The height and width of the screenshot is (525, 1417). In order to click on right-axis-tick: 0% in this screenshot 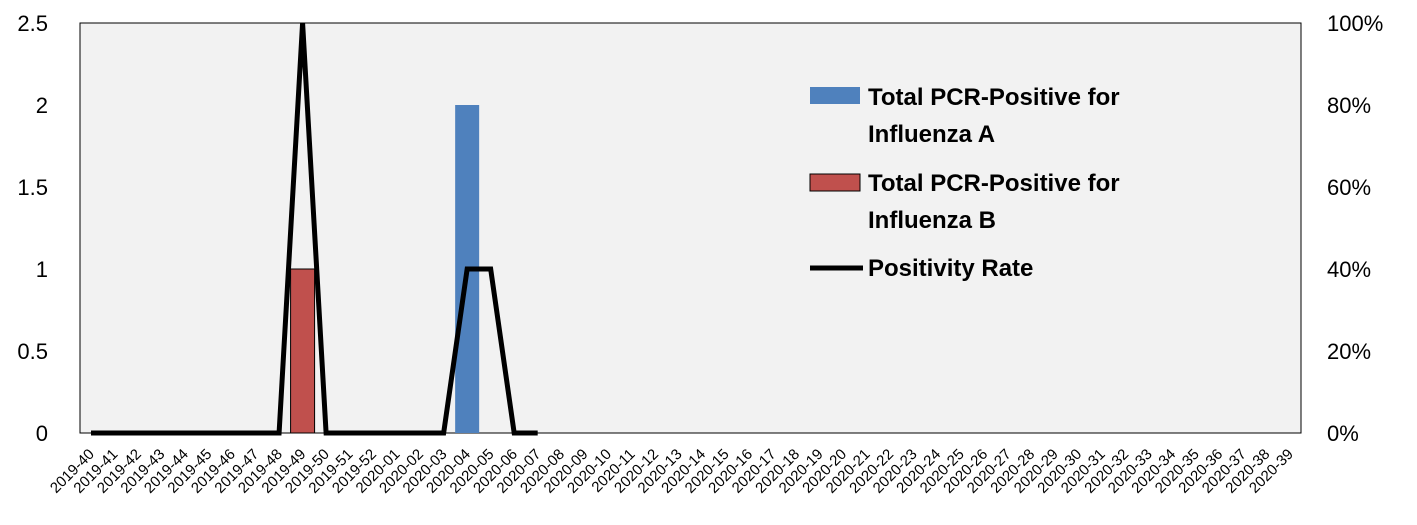, I will do `click(1343, 433)`.